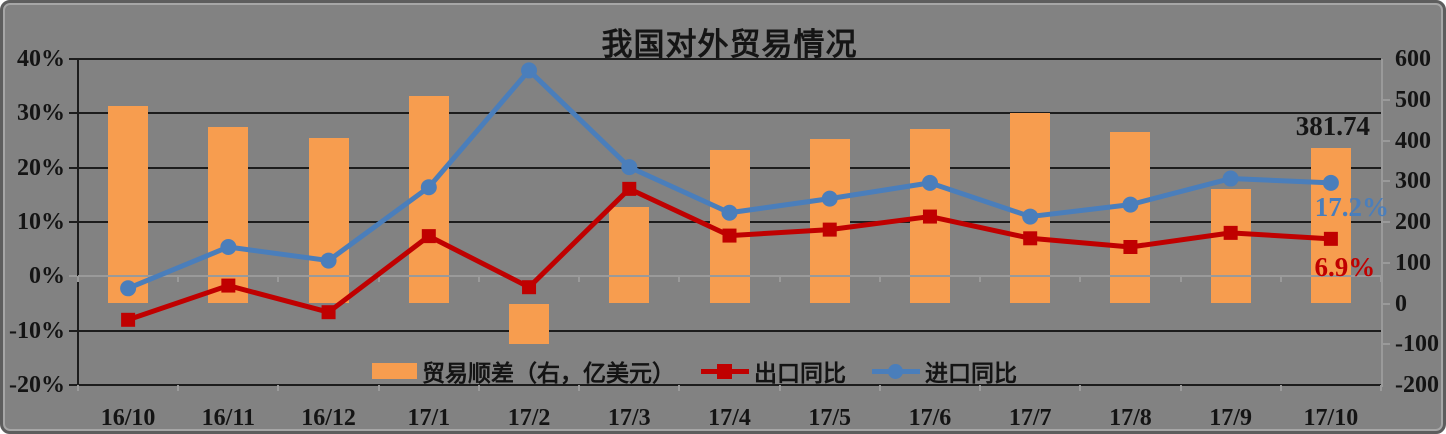 This screenshot has width=1446, height=434. What do you see at coordinates (1413, 181) in the screenshot?
I see `right-axis-tick-label: 300` at bounding box center [1413, 181].